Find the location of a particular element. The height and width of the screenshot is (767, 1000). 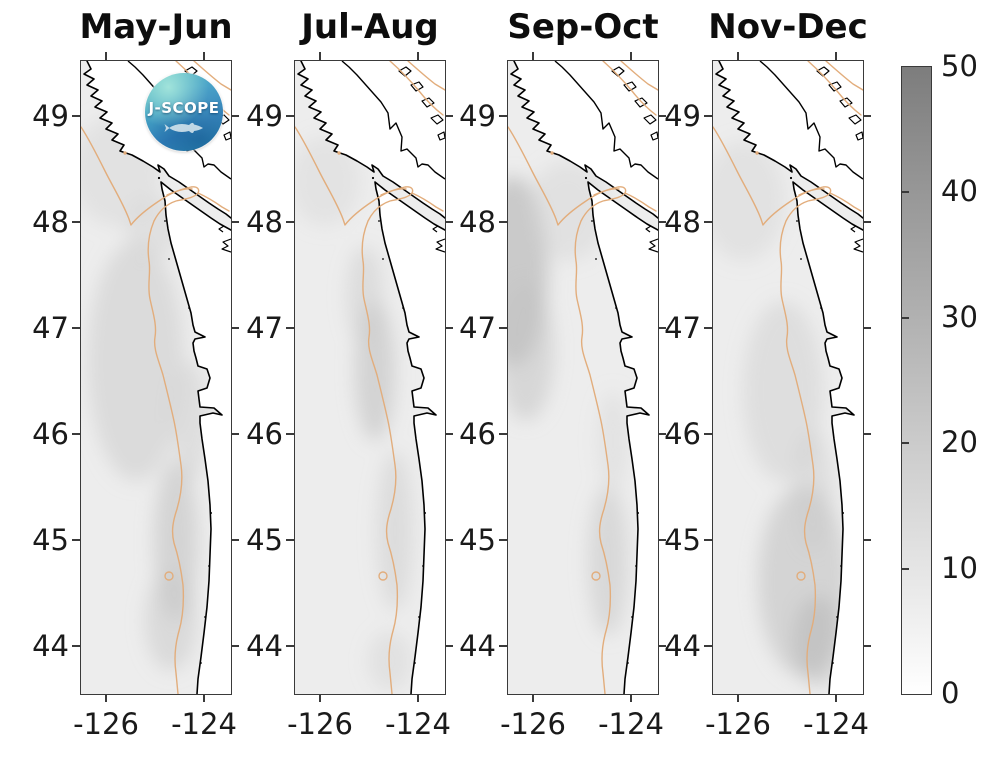

map-sep-oct is located at coordinates (583, 377).